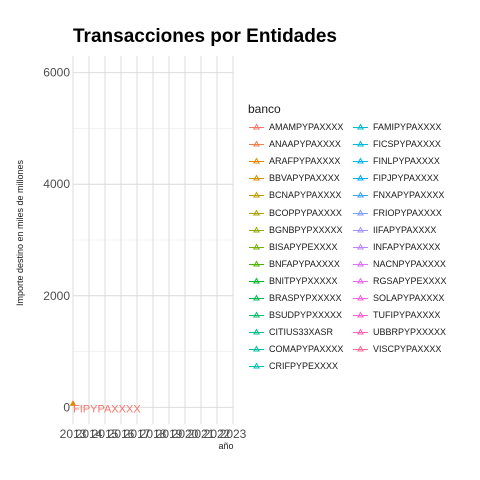 Image resolution: width=480 pixels, height=480 pixels. Describe the element at coordinates (410, 332) in the screenshot. I see `legend-label: UBBRPYPXXXXX` at that location.